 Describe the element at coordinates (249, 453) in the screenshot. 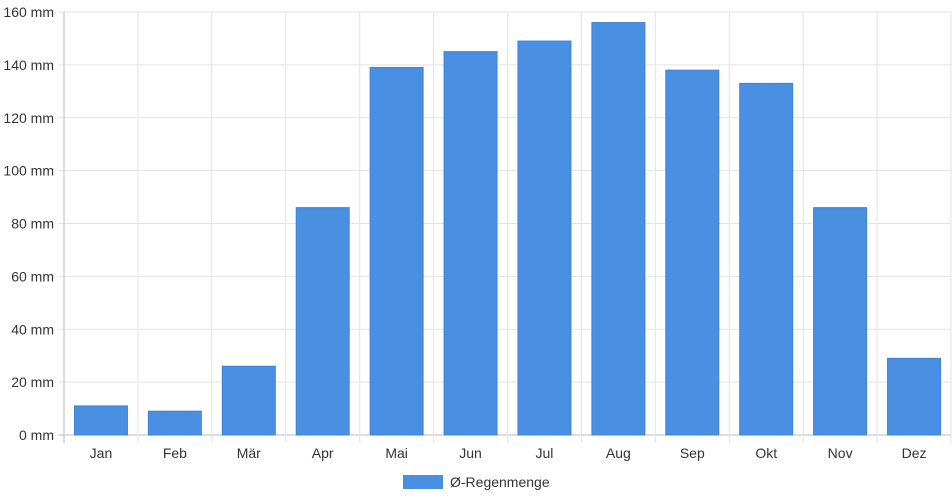

I see `x-tick-label: Mär` at that location.